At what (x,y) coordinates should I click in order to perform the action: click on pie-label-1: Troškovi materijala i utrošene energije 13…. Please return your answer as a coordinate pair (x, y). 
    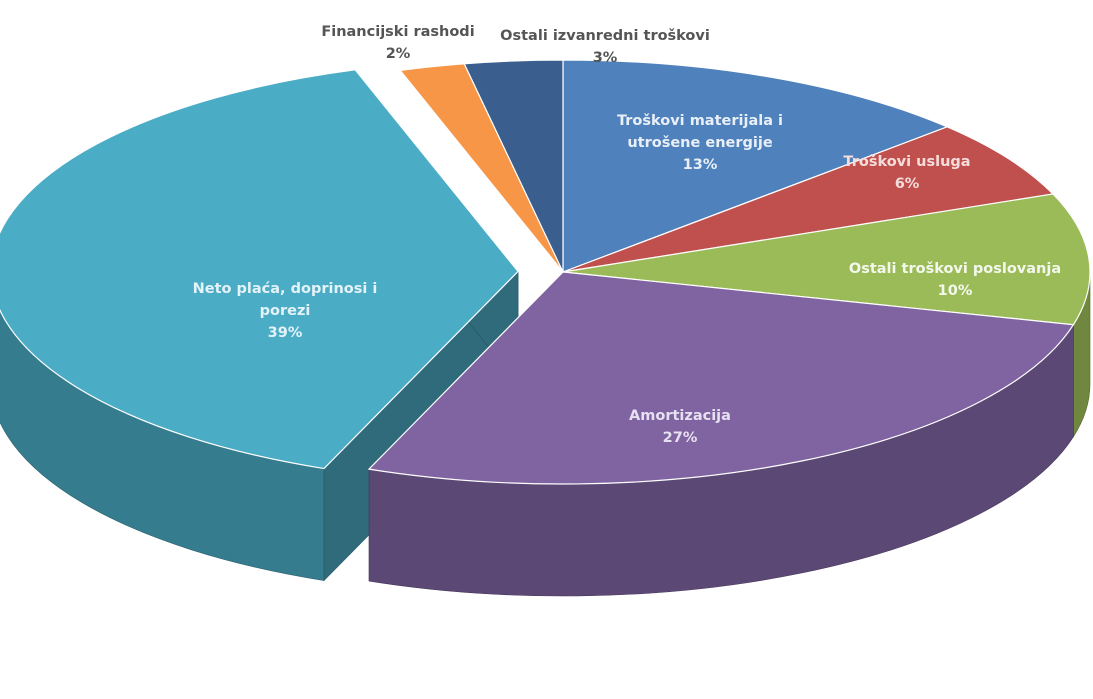
    Looking at the image, I should click on (700, 143).